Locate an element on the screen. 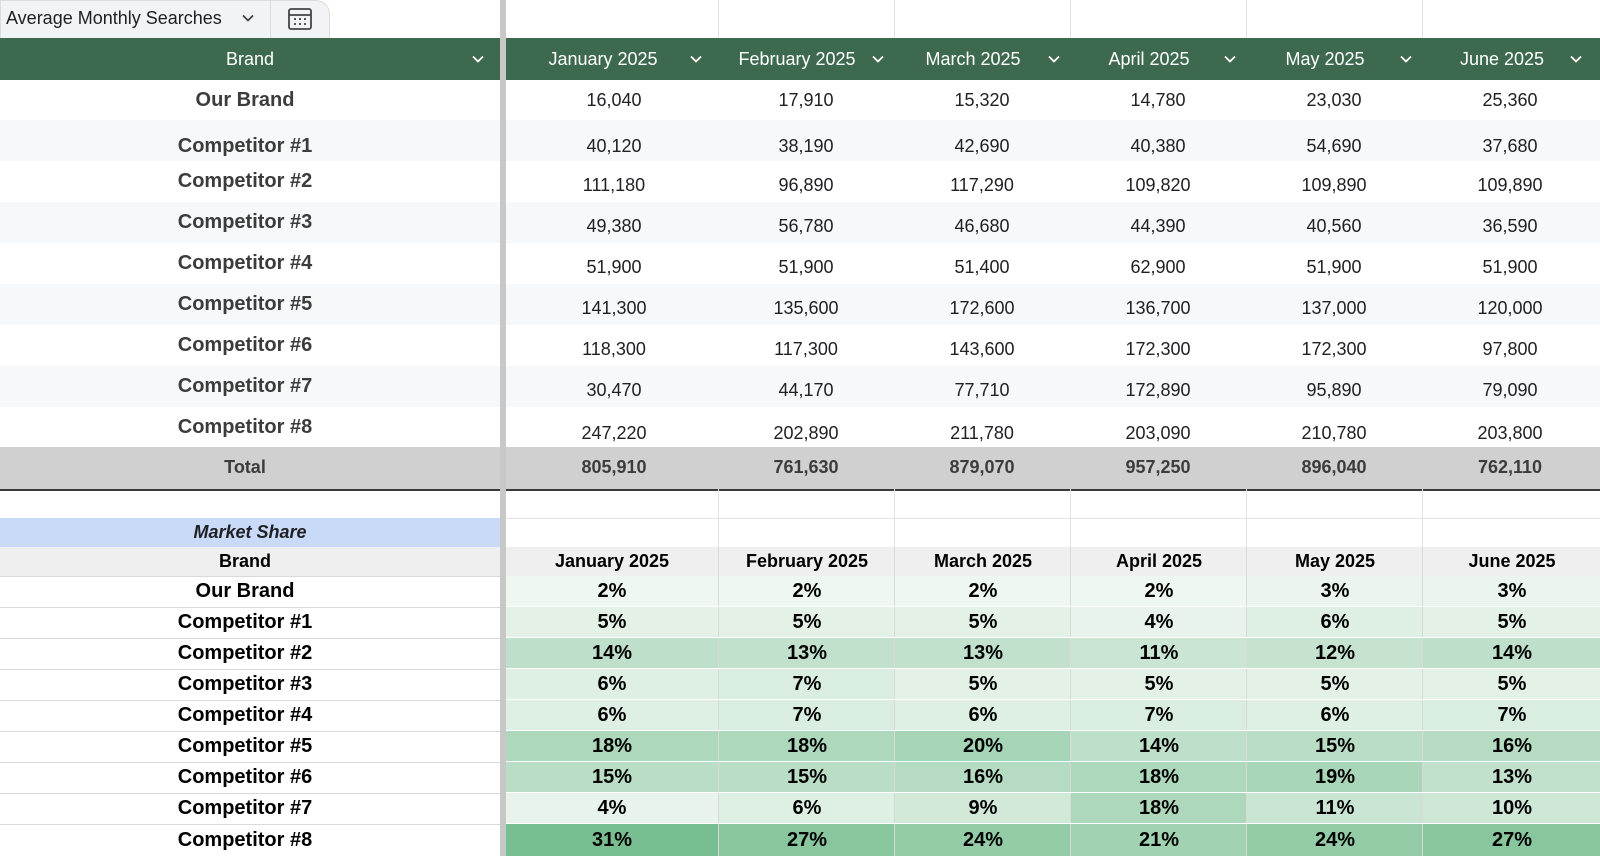 The height and width of the screenshot is (856, 1600). column-header-month: April 2025 is located at coordinates (1158, 561).